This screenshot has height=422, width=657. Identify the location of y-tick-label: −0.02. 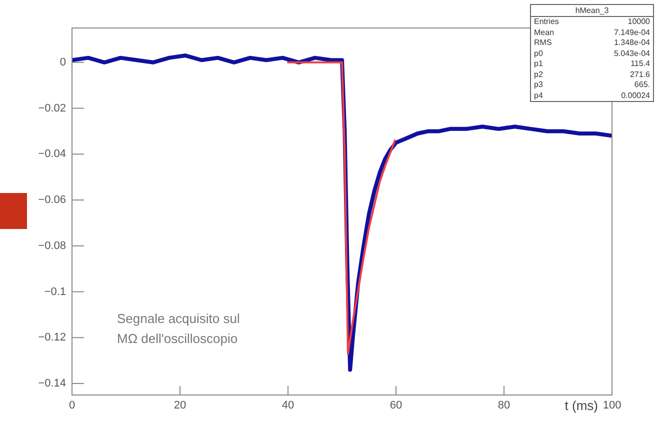
(52, 108).